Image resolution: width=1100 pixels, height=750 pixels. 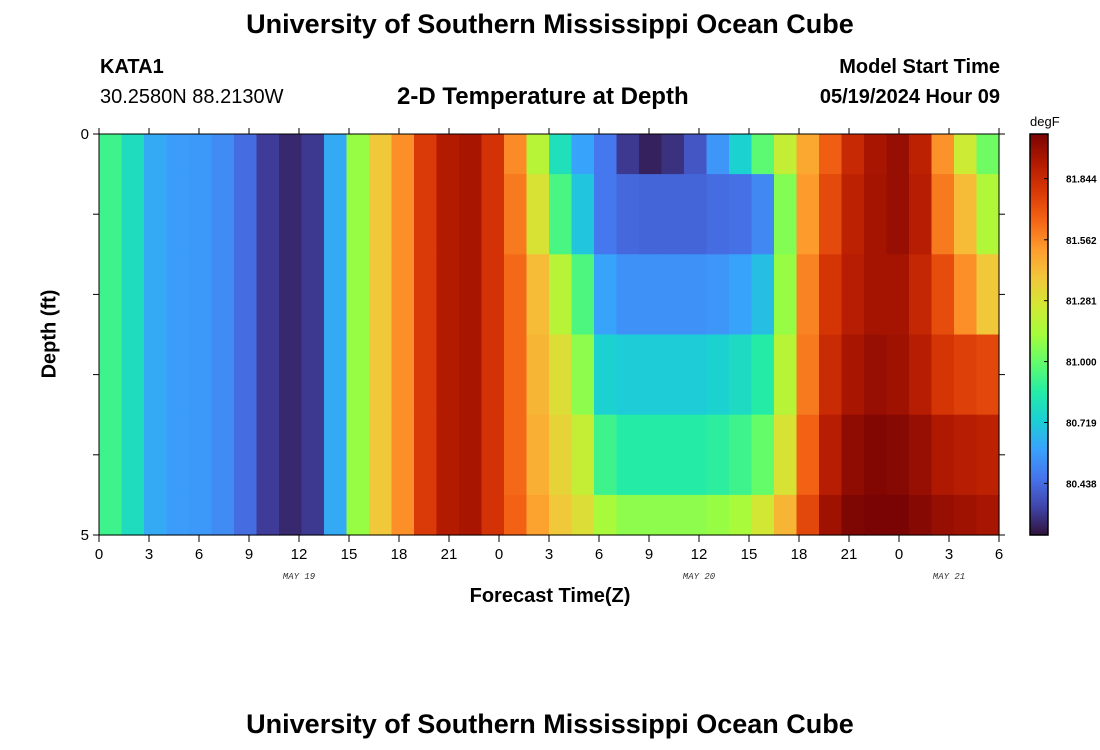 What do you see at coordinates (199, 554) in the screenshot?
I see `x-tick-label: 6` at bounding box center [199, 554].